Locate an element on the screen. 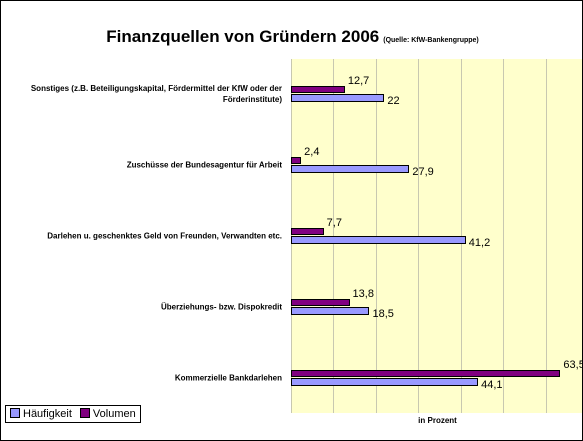 The width and height of the screenshot is (583, 441). legend-label: Volumen is located at coordinates (114, 414).